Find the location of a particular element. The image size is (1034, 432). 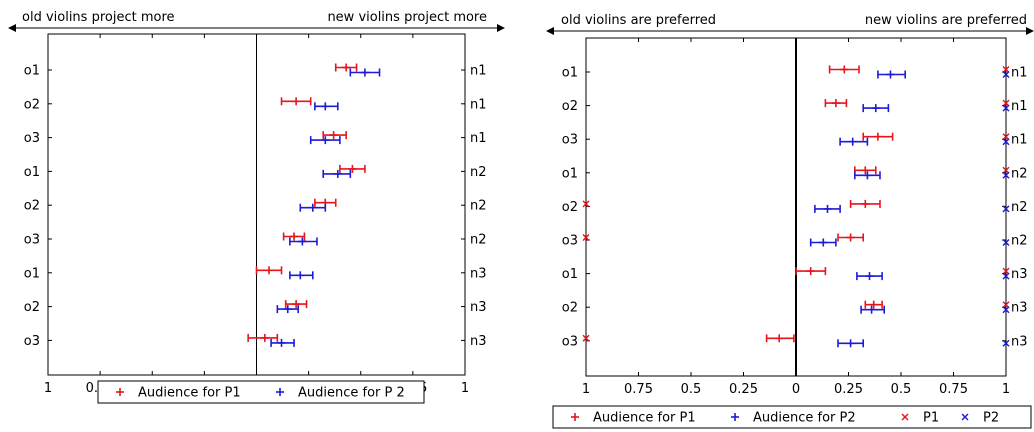

header-left-label: old violins are preferred is located at coordinates (638, 20).